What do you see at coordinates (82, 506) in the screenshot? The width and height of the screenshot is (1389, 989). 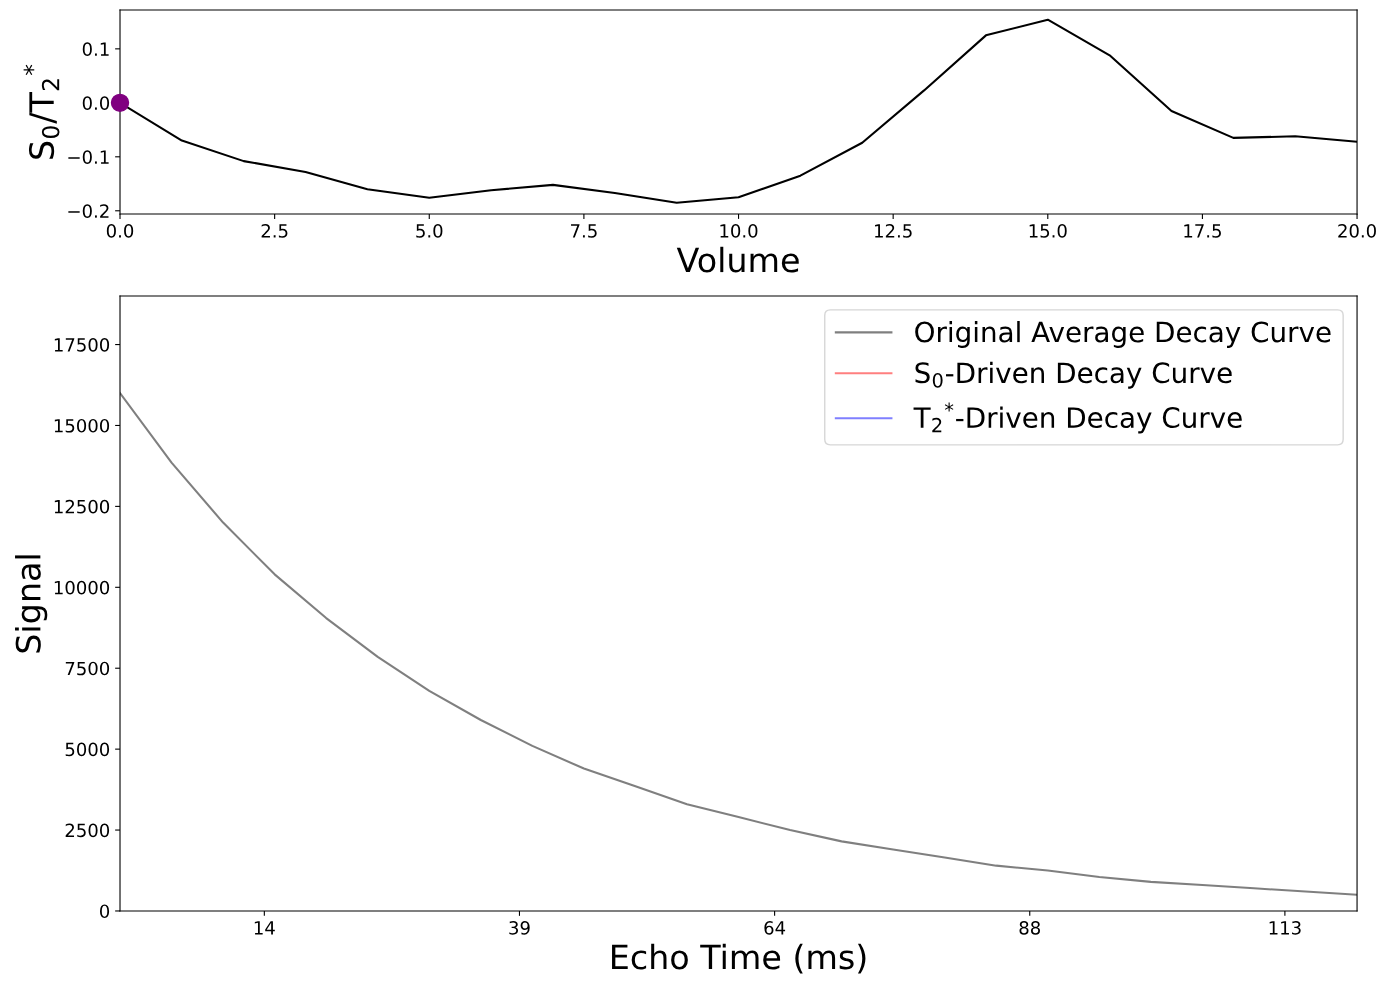 I see `y-tick-label: 12500` at bounding box center [82, 506].